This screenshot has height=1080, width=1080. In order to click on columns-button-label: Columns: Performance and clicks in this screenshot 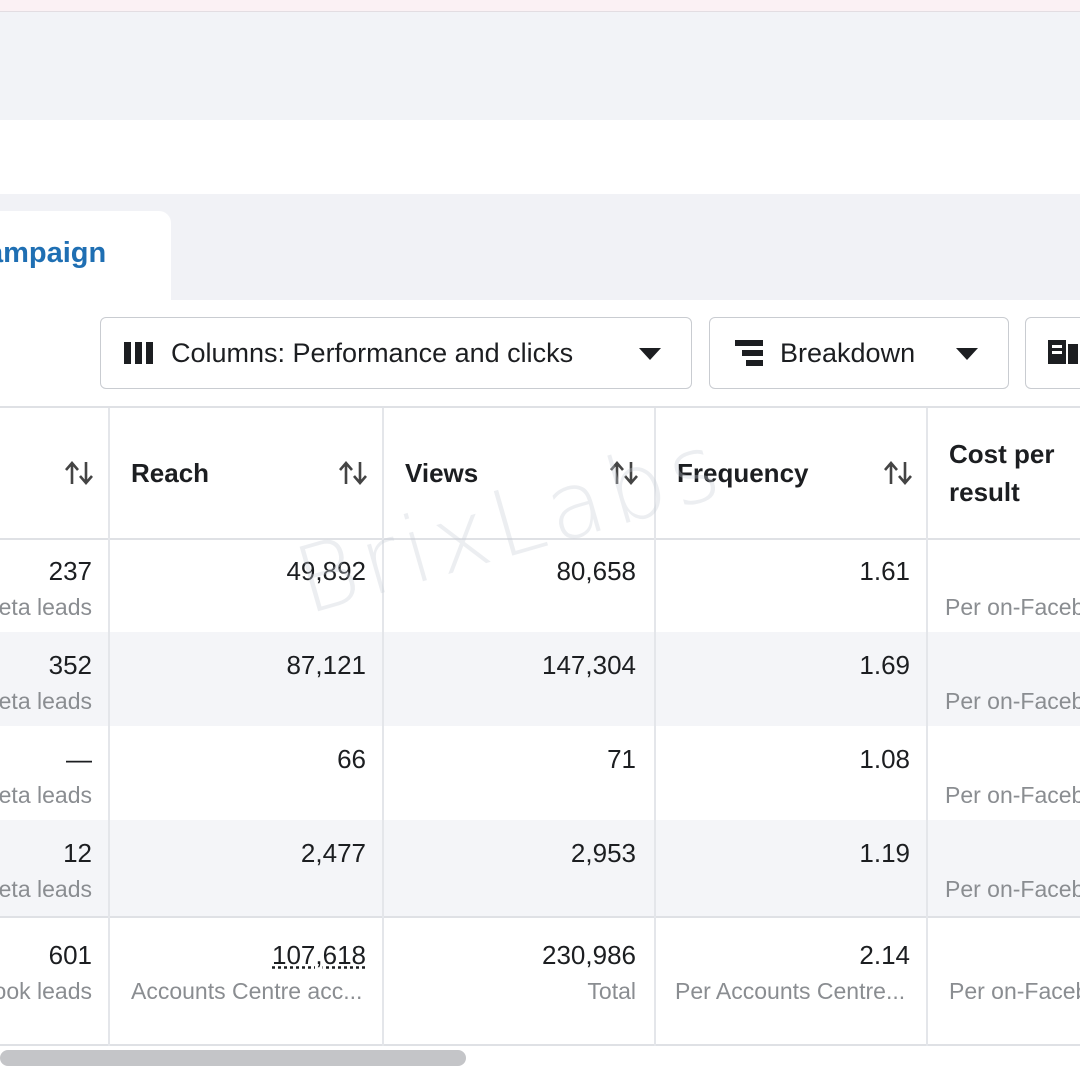, I will do `click(372, 352)`.